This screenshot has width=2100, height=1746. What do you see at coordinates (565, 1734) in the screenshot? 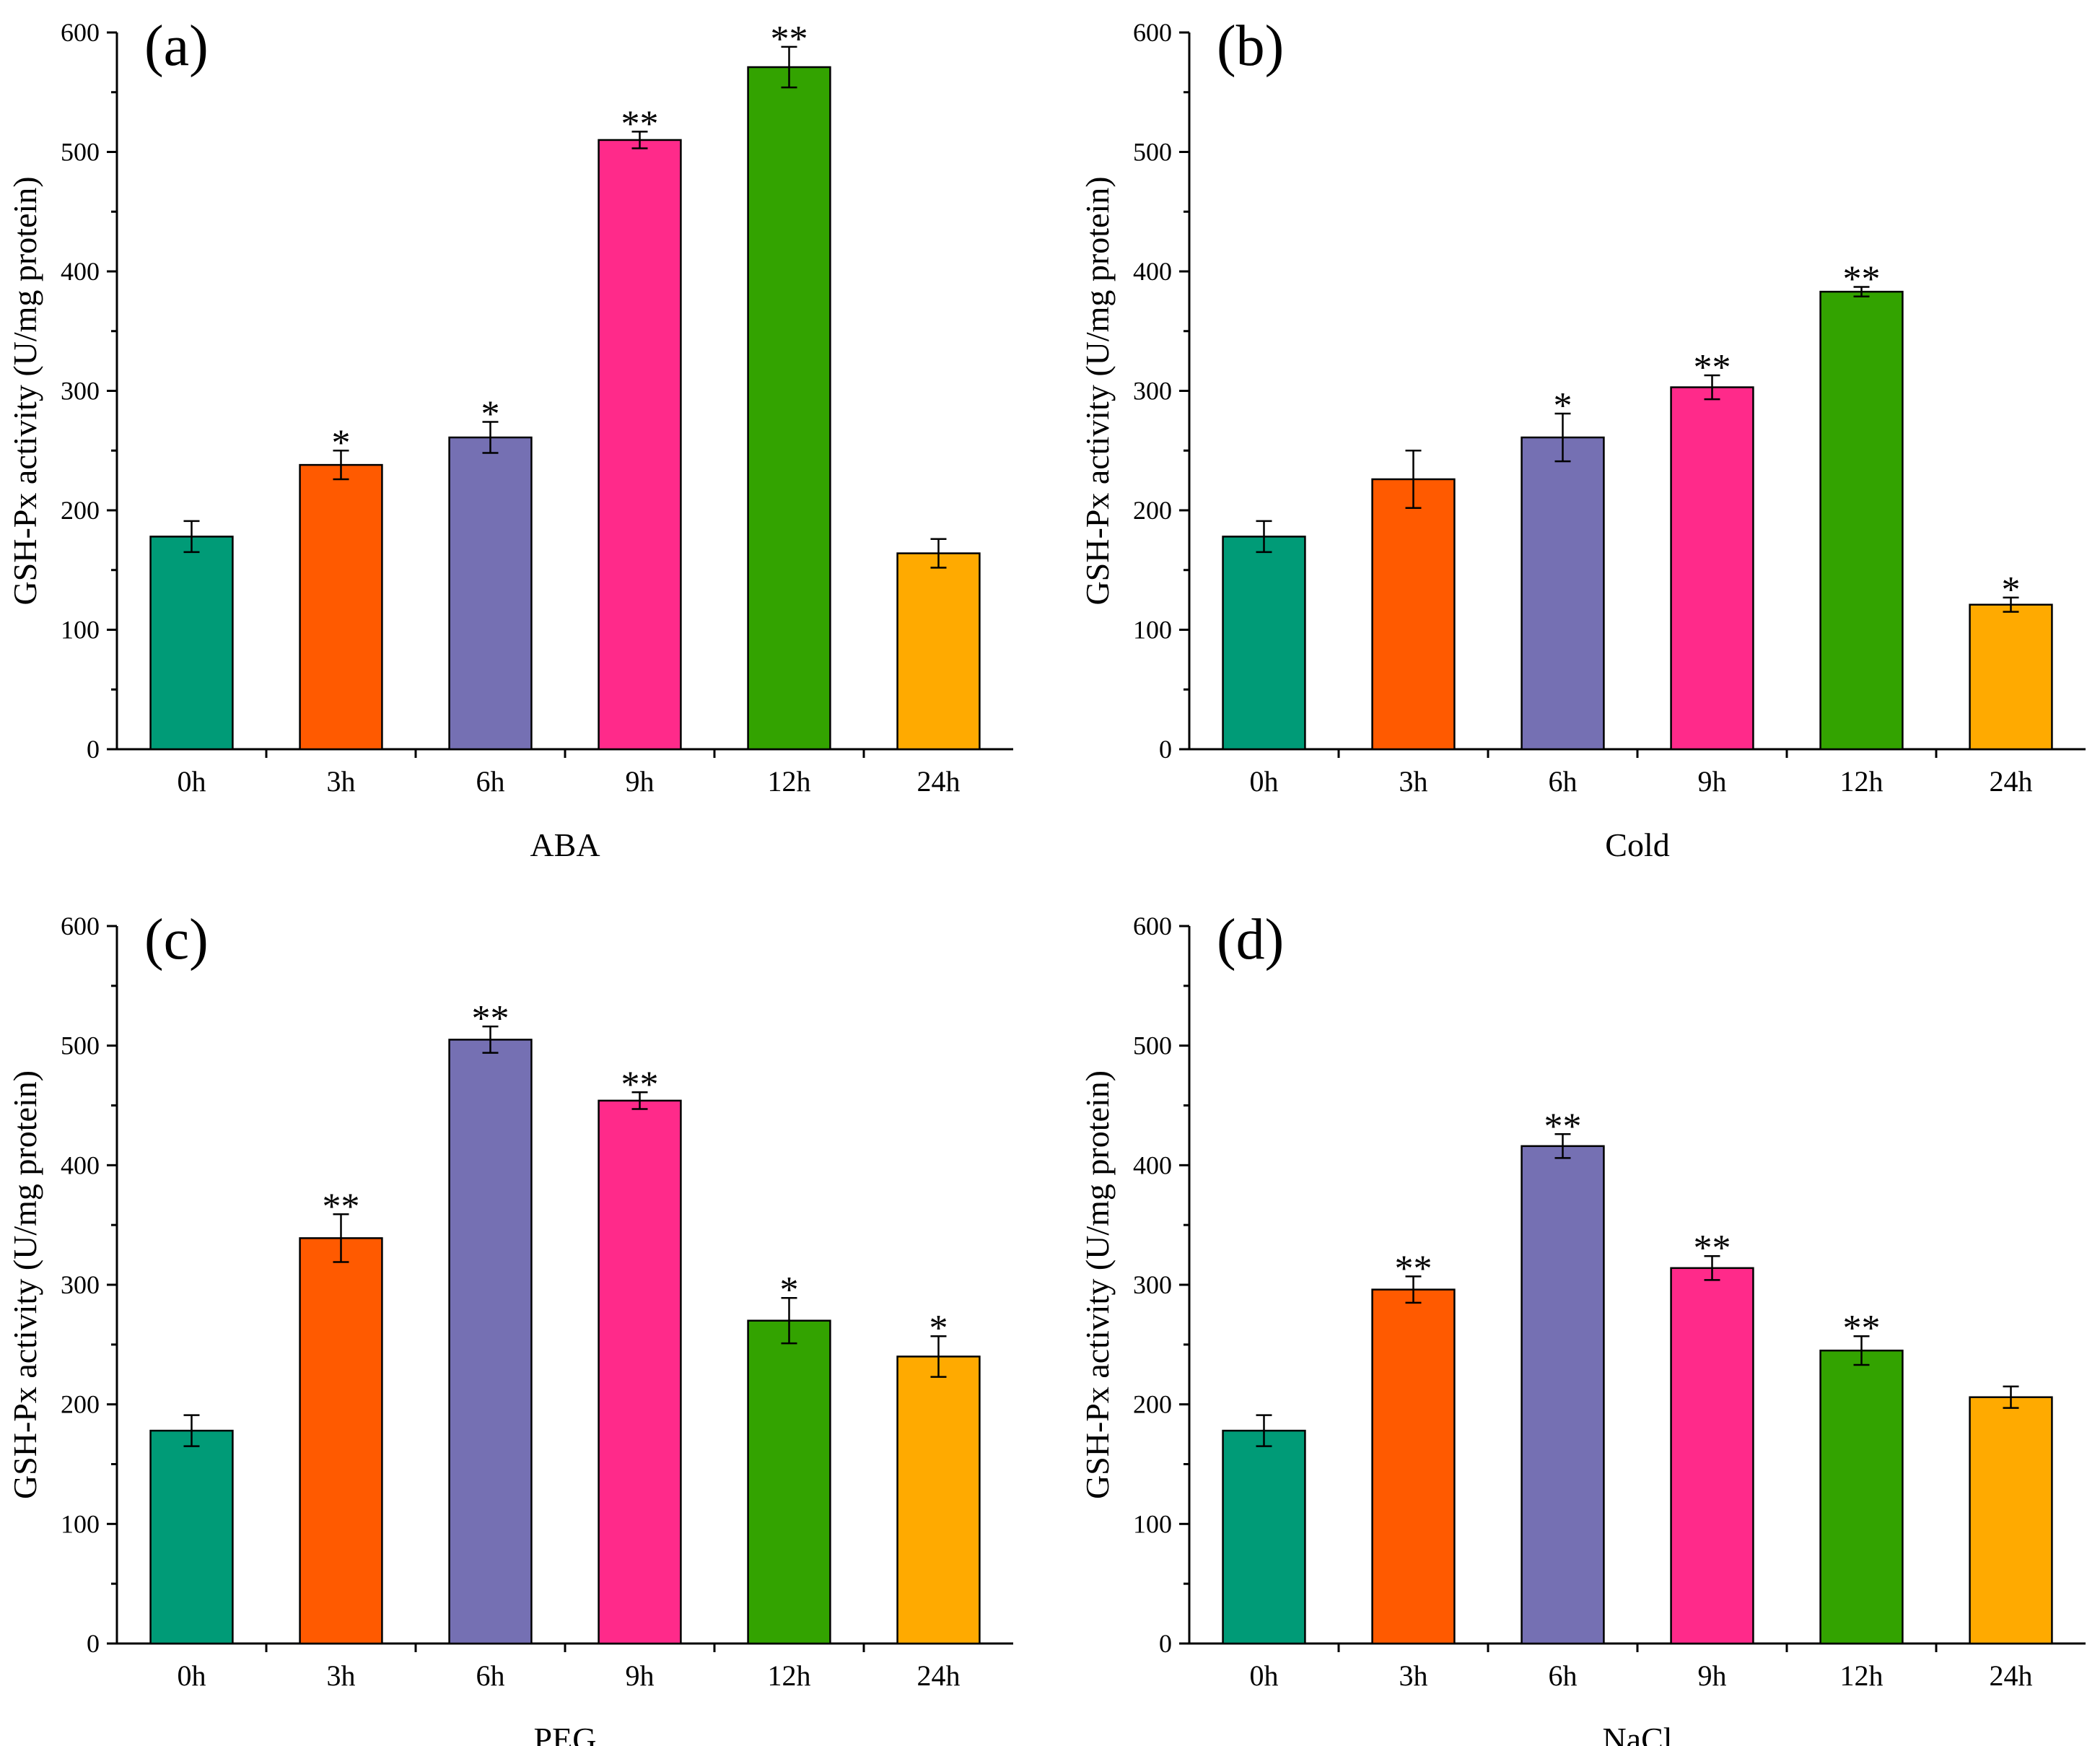
I see `x-axis-title: PEG` at bounding box center [565, 1734].